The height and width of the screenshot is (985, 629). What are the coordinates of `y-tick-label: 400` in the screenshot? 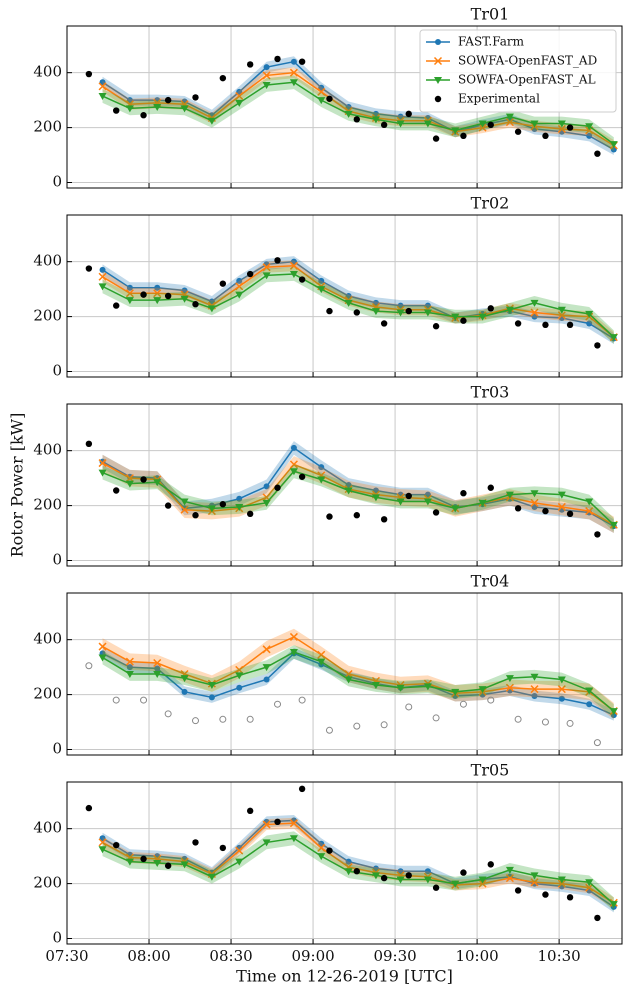 It's located at (47, 450).